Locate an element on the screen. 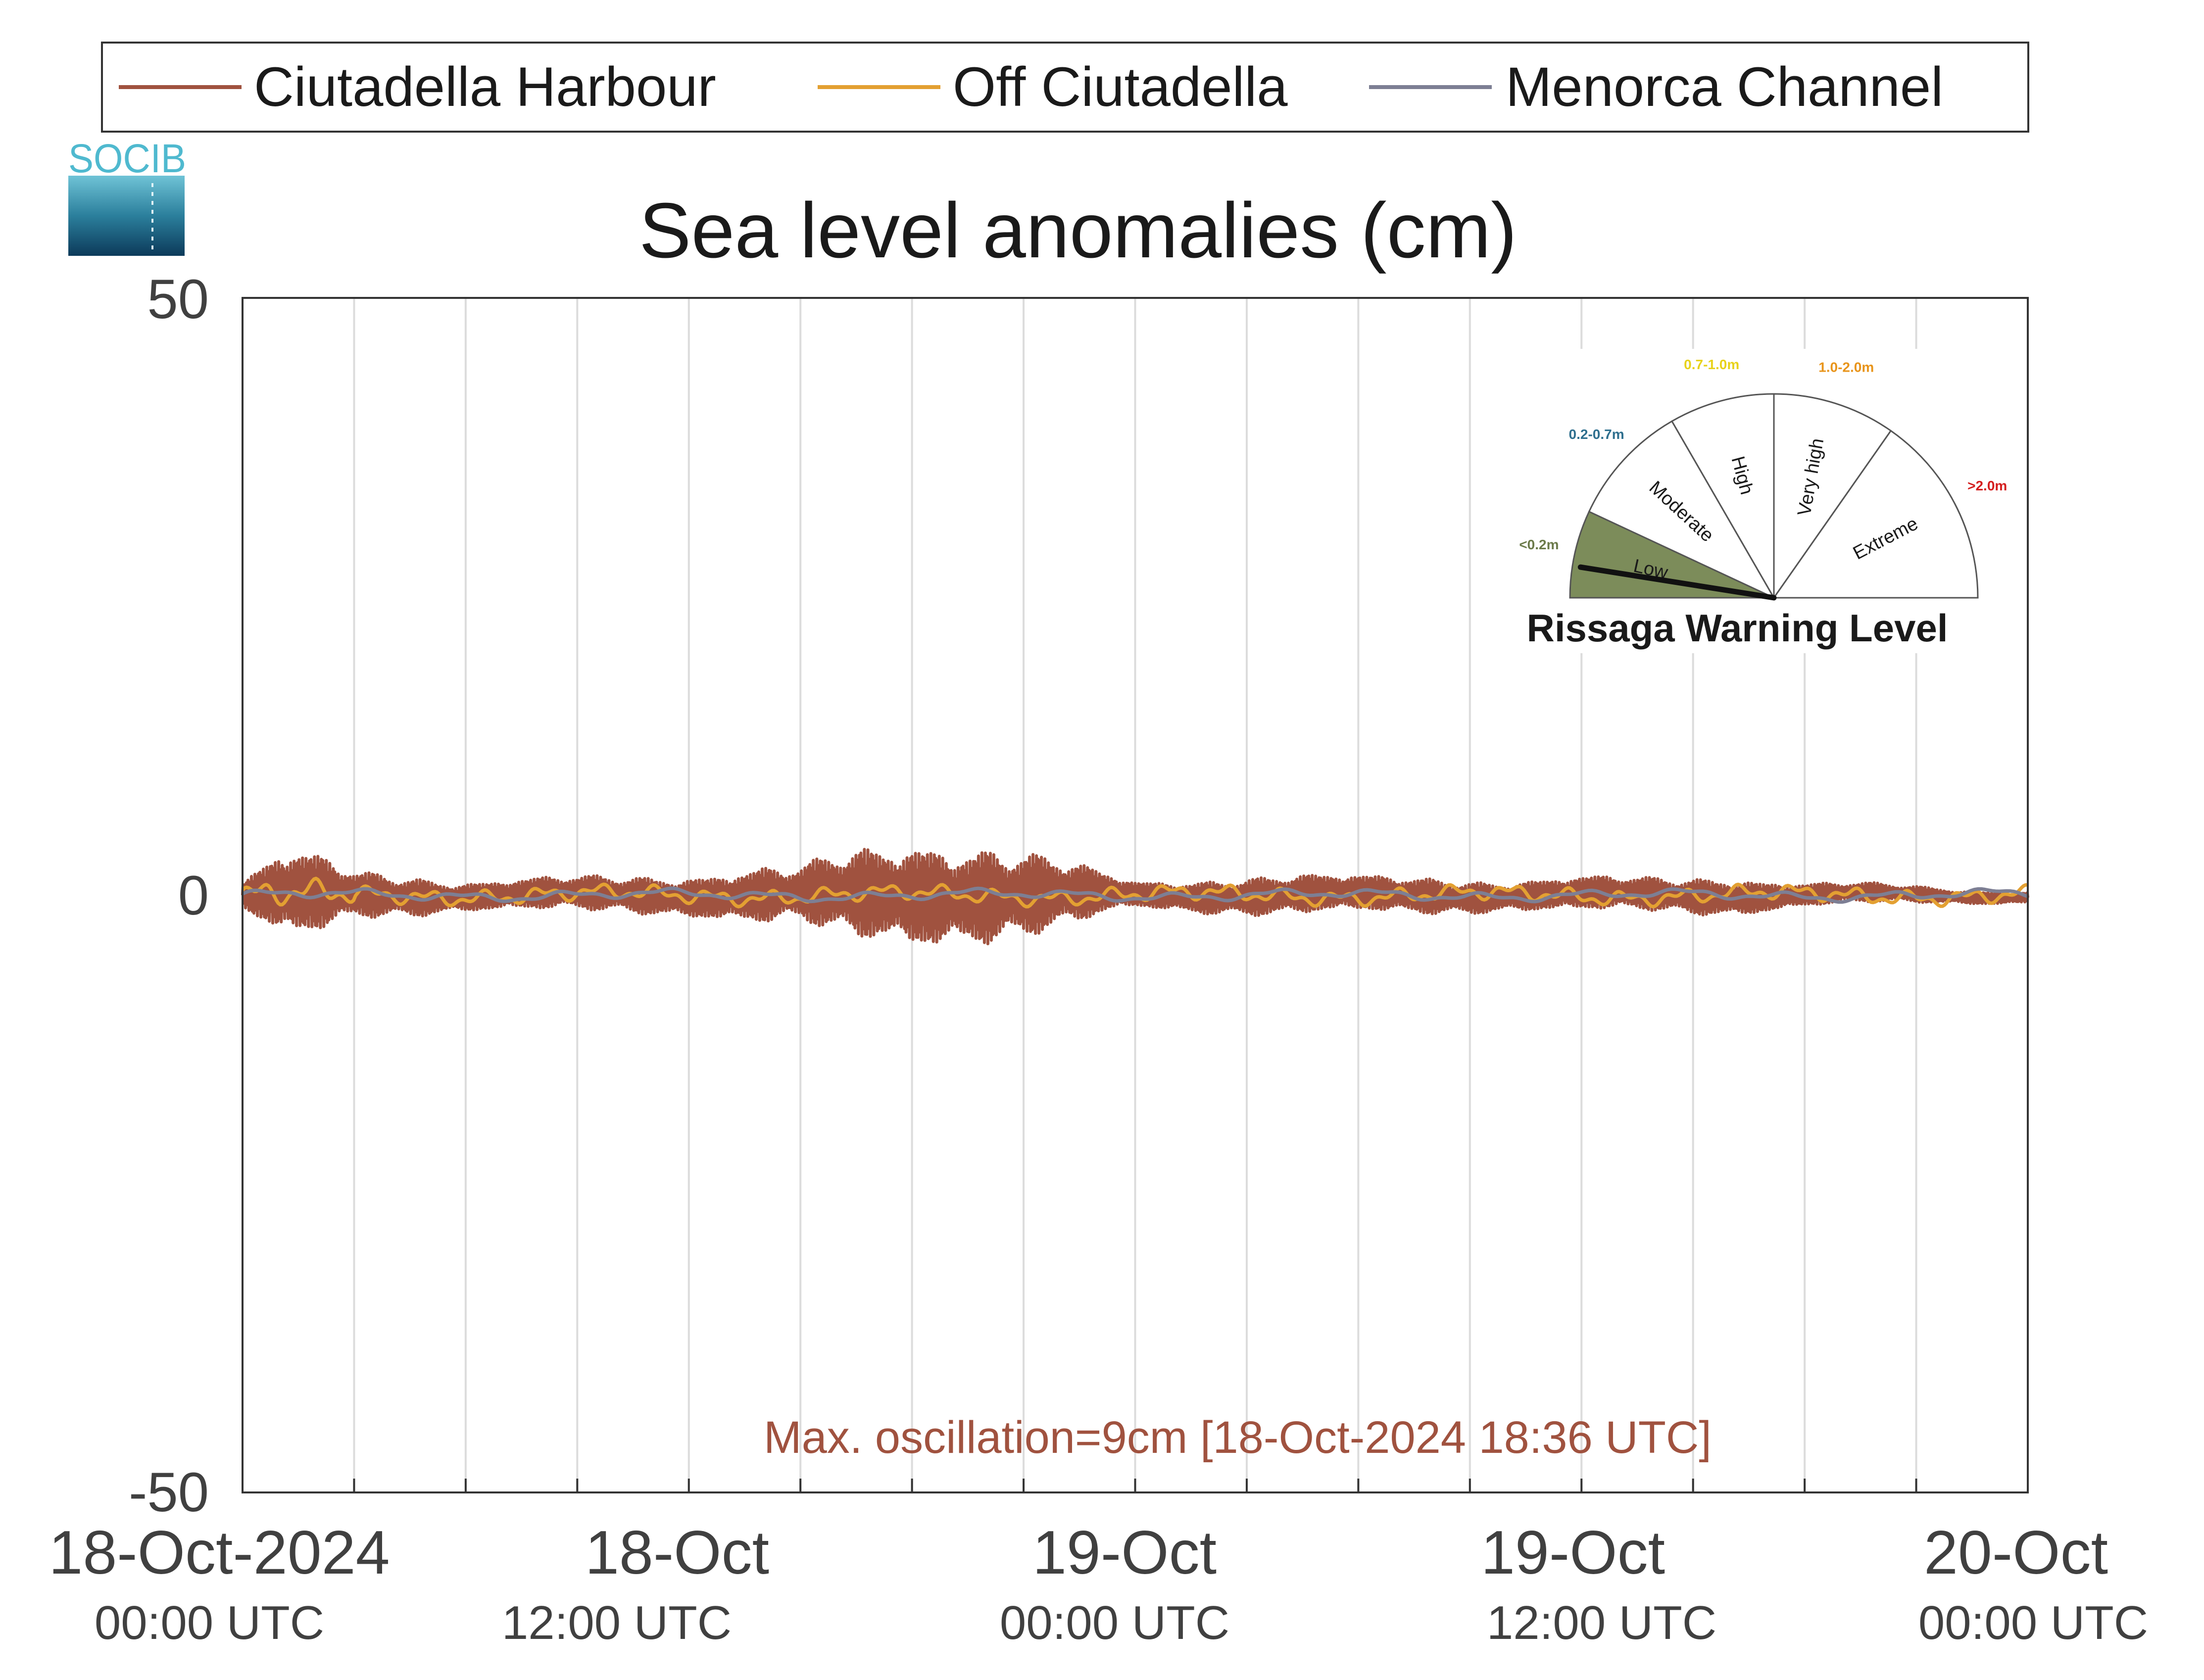  socib-logo: SOCIB is located at coordinates (127, 196).